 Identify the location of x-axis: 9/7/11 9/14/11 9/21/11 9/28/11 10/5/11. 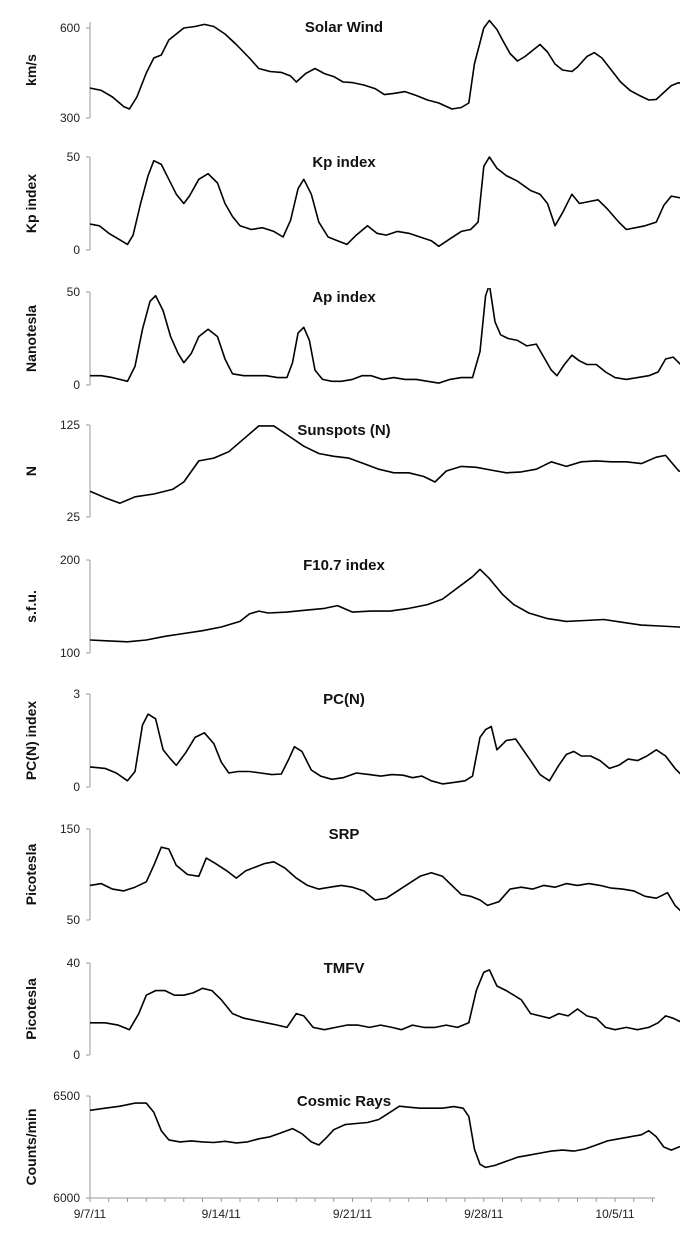
(364, 1209).